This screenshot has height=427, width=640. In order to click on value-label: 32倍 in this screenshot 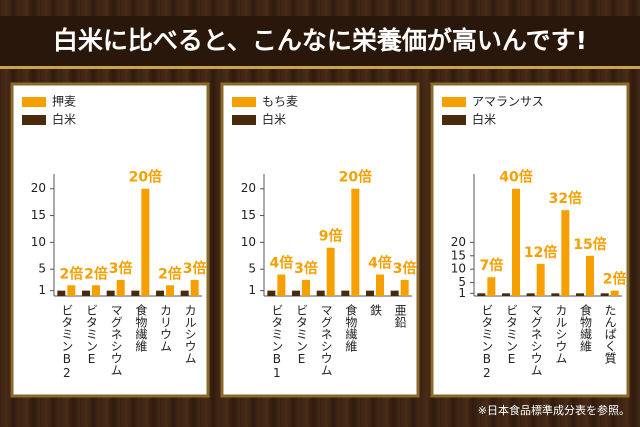, I will do `click(565, 198)`.